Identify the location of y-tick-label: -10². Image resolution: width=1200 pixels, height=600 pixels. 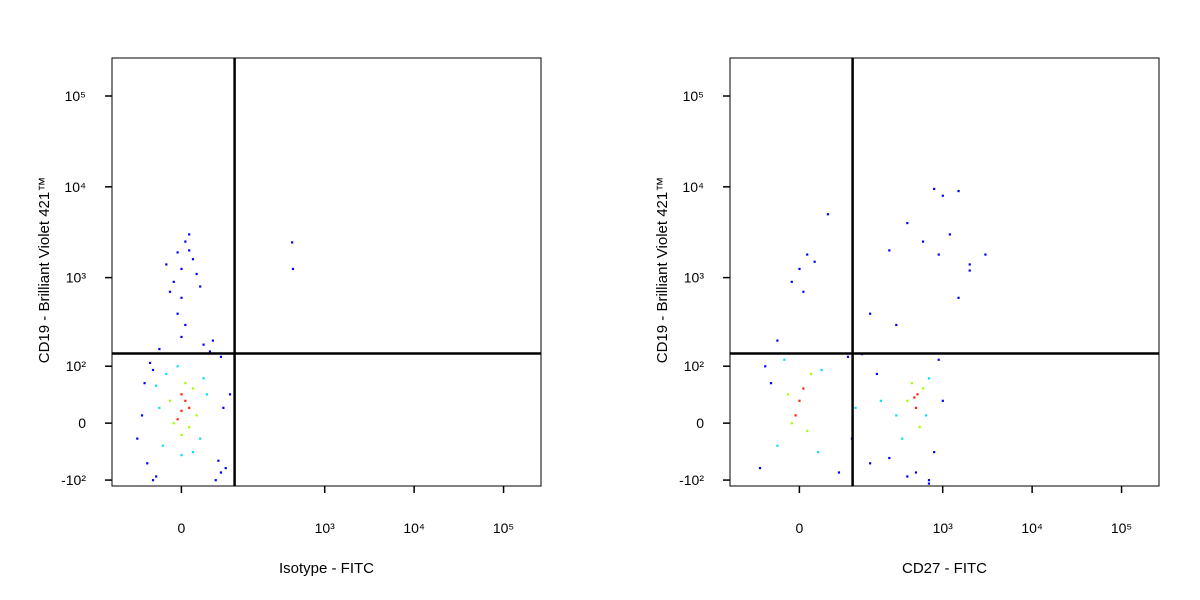
(691, 480).